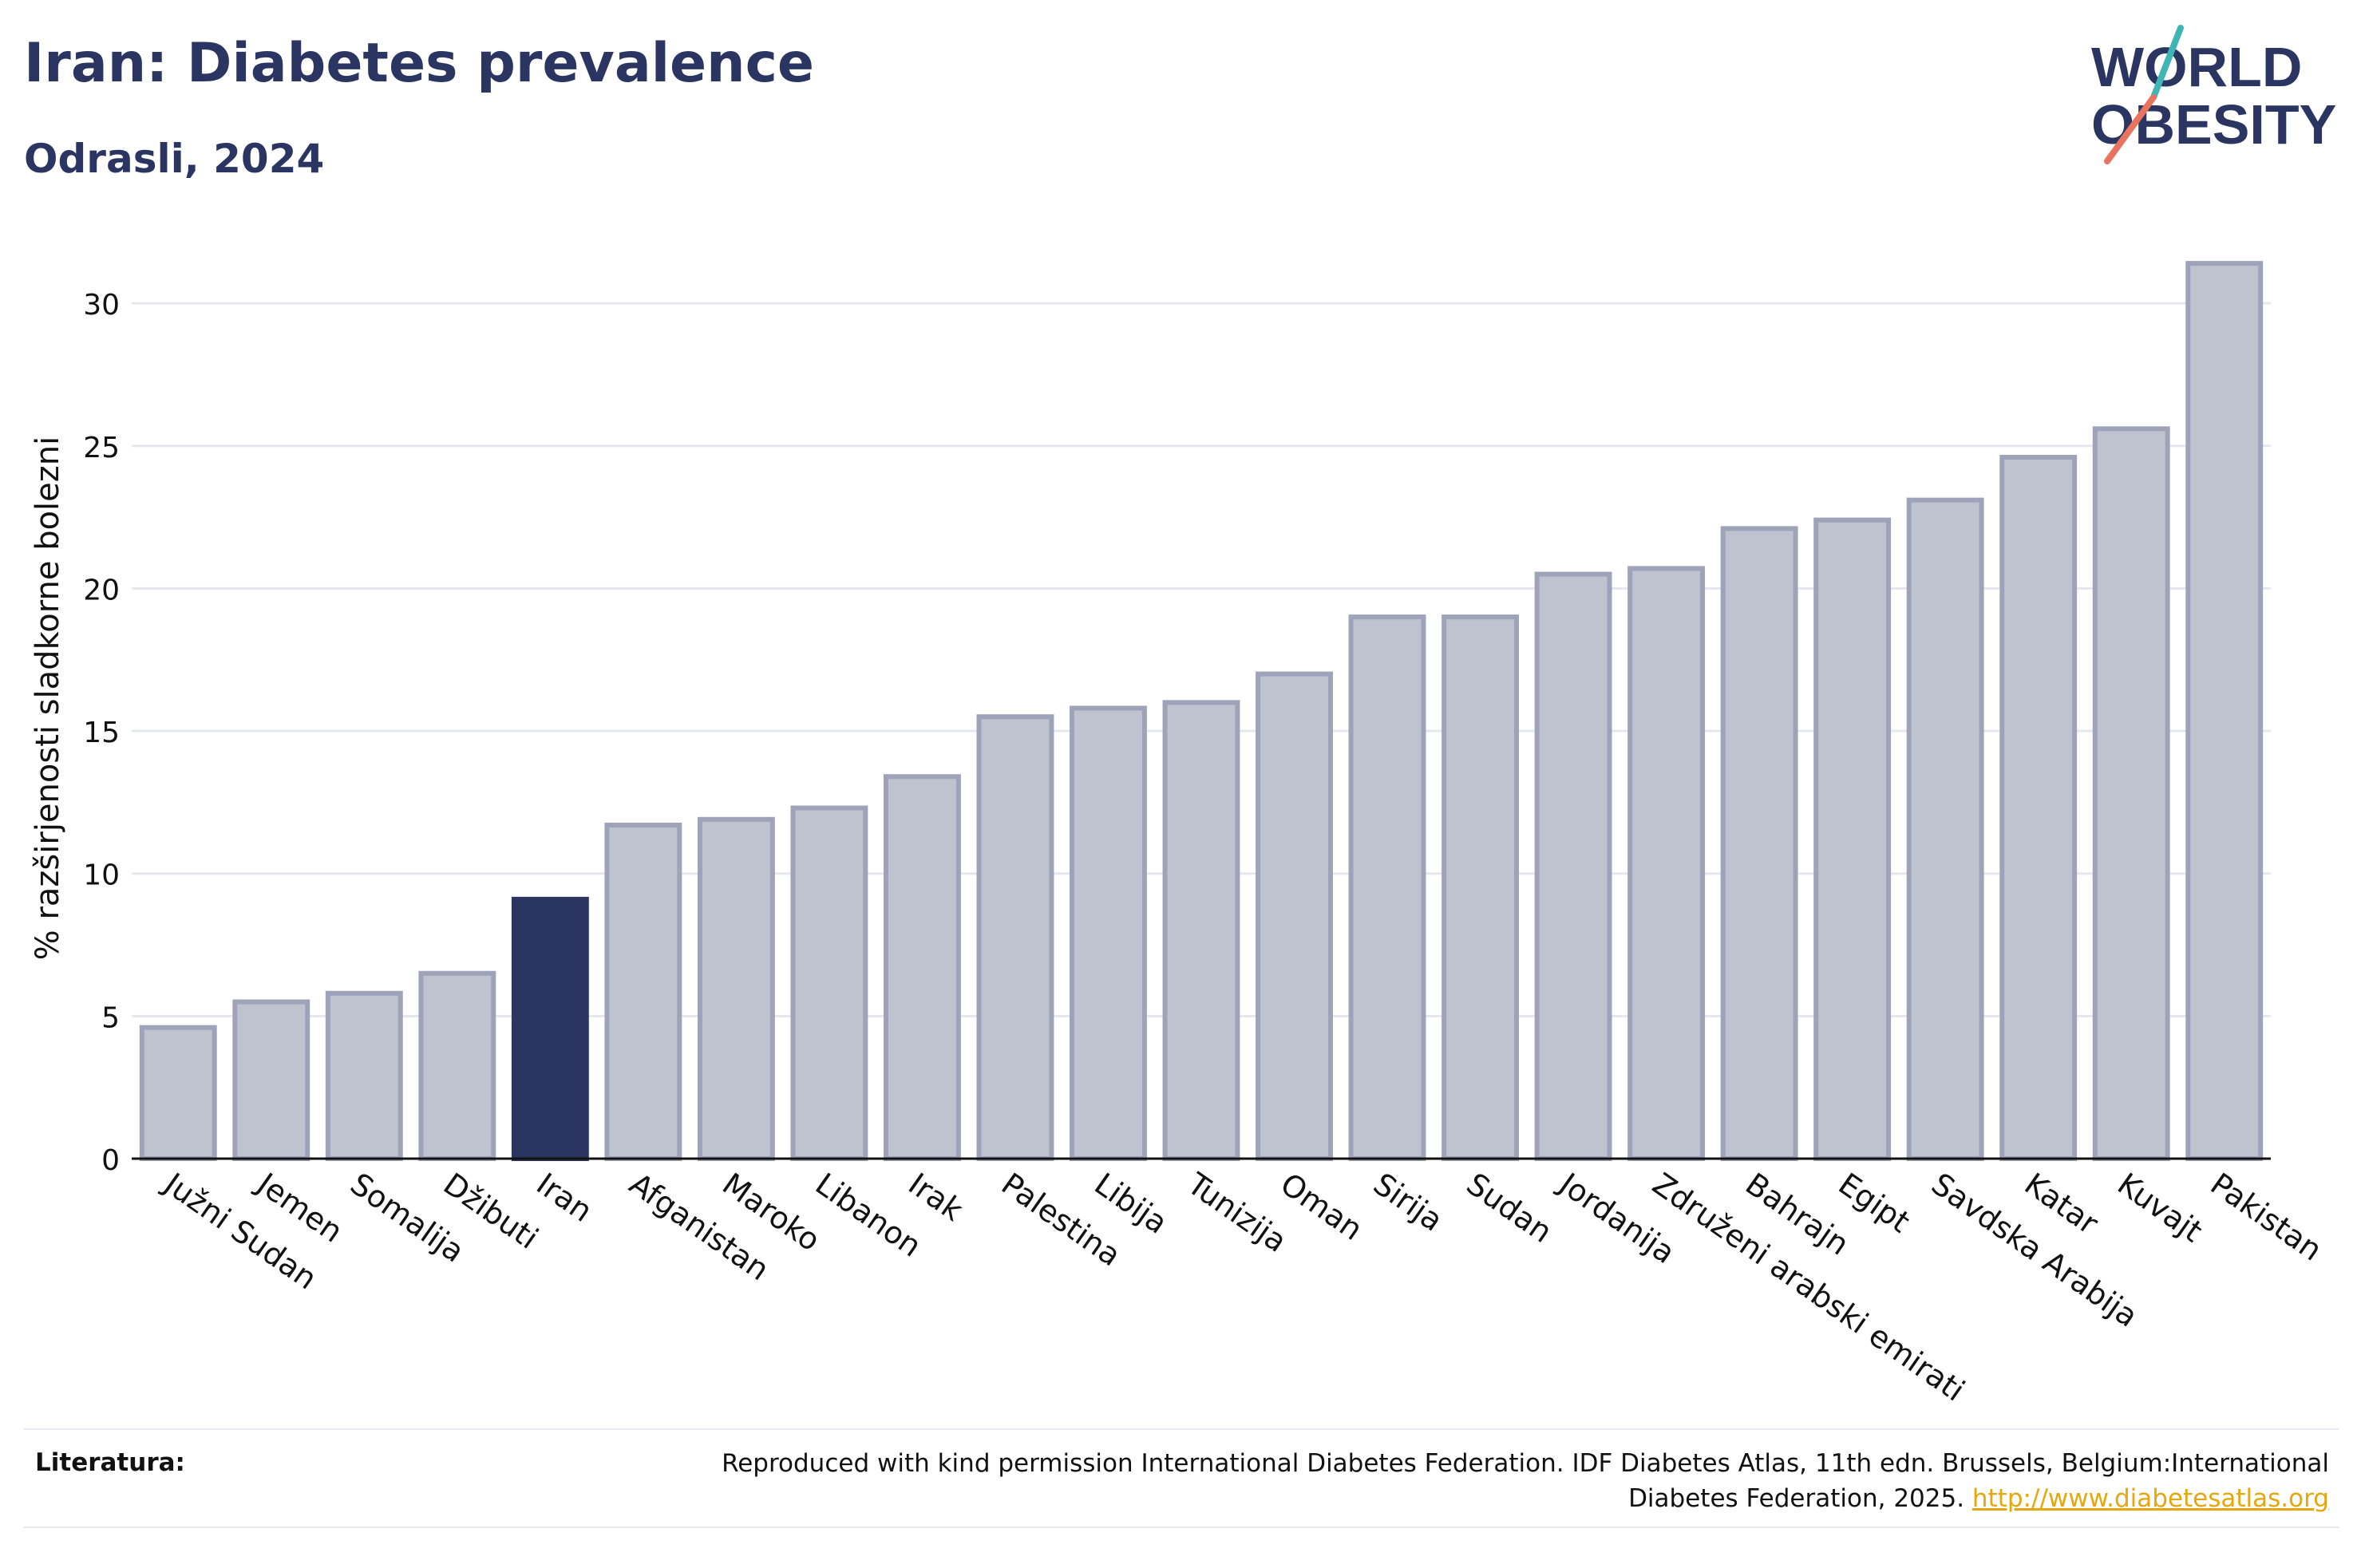 The image size is (2361, 1568). I want to click on bar-jordanija, so click(1573, 866).